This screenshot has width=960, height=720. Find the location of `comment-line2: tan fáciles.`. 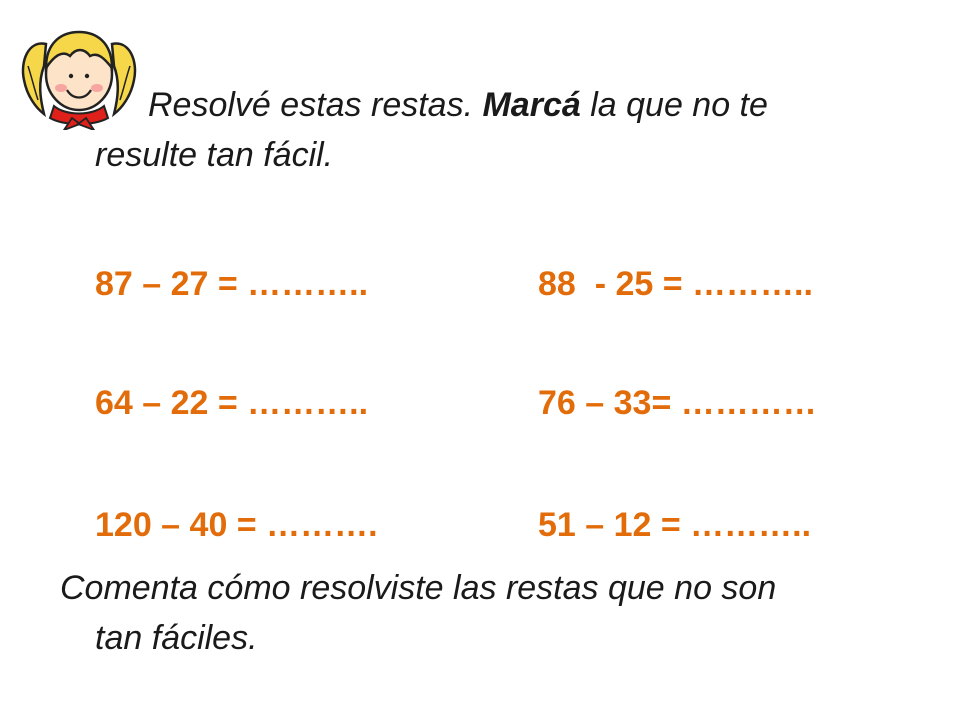

comment-line2: tan fáciles. is located at coordinates (176, 638).